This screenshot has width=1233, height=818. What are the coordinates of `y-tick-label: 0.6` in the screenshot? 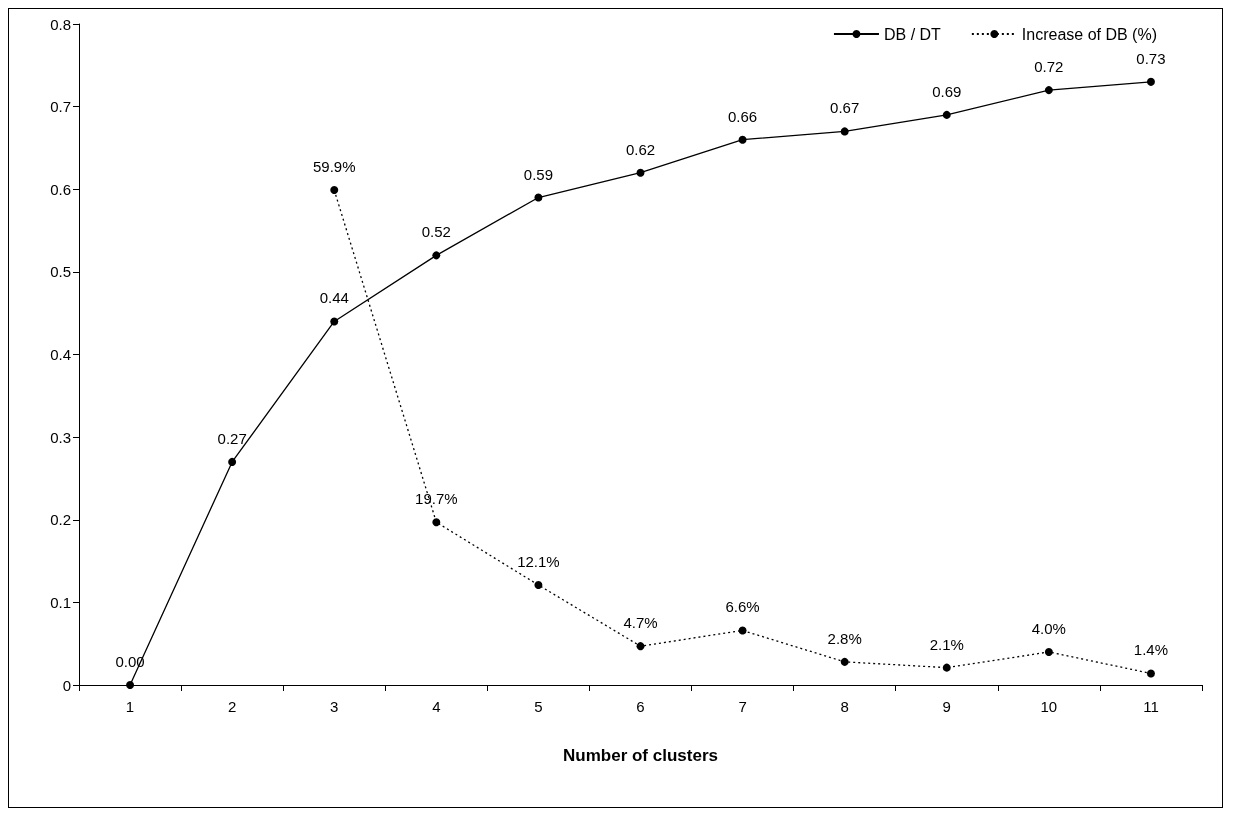 It's located at (60, 189).